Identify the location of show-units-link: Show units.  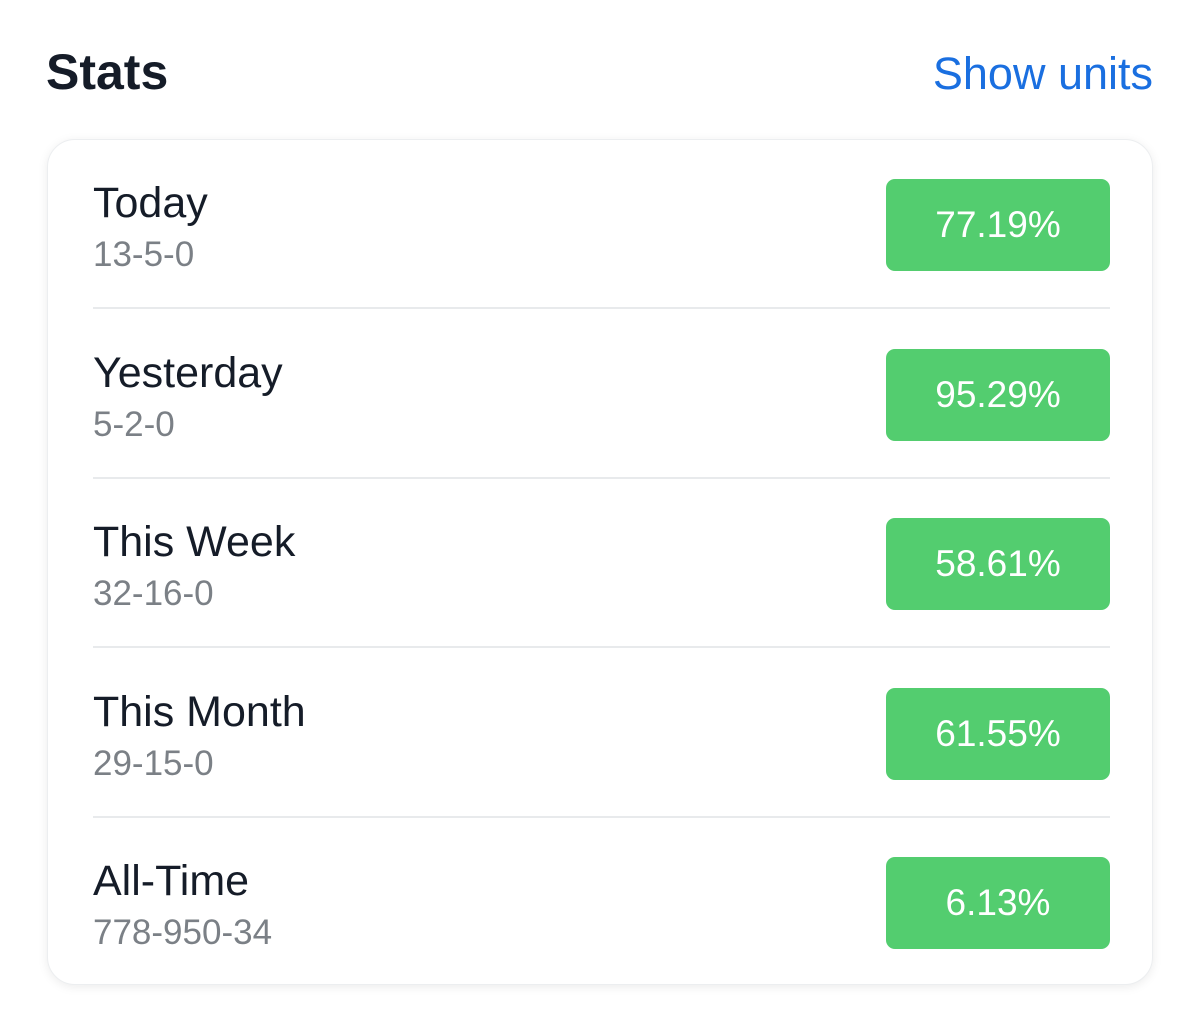
(1042, 73).